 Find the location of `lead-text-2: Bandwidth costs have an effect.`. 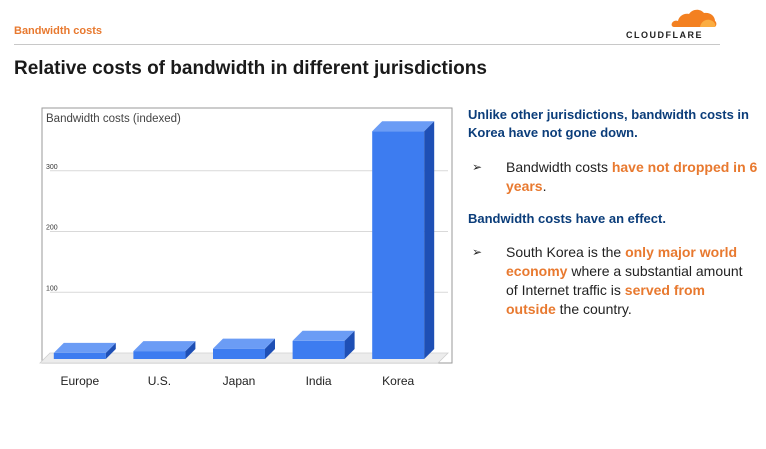

lead-text-2: Bandwidth costs have an effect. is located at coordinates (567, 218).